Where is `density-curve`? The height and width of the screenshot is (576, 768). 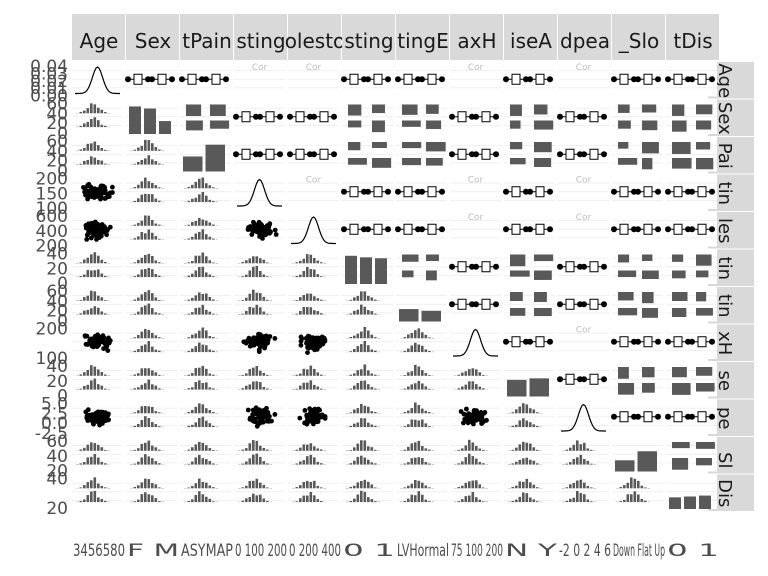 density-curve is located at coordinates (583, 417).